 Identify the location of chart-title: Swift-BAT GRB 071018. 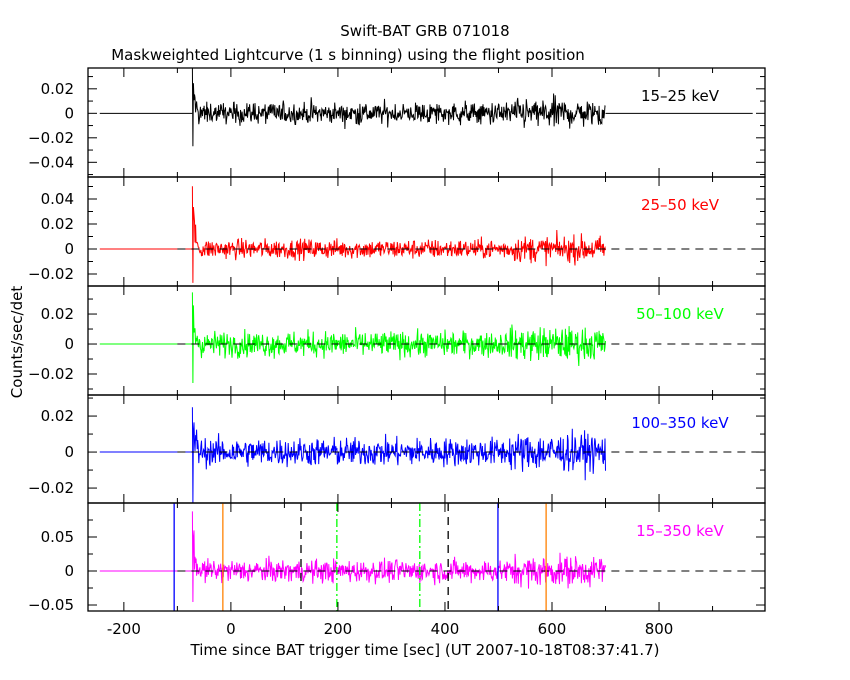
(424, 31).